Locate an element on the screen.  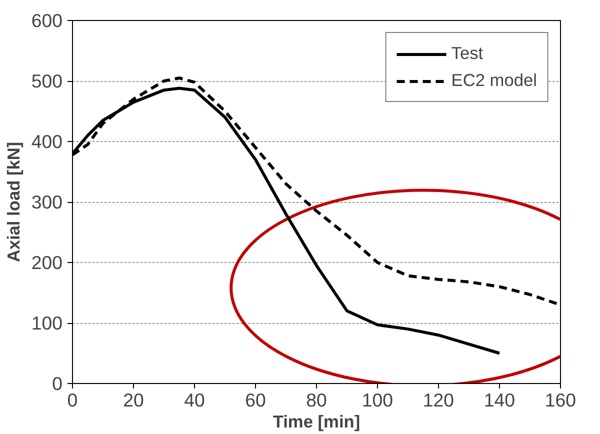
x-tick-label: 120 is located at coordinates (438, 400).